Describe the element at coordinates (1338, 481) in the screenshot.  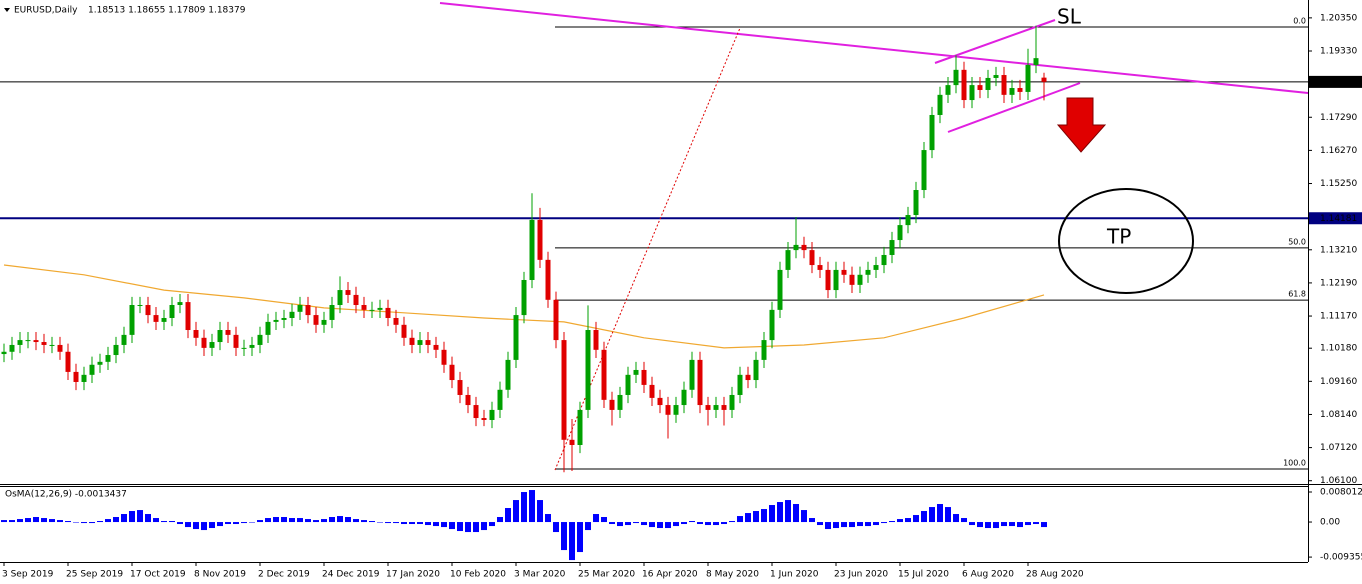
I see `y-tick-label: 1.06100` at that location.